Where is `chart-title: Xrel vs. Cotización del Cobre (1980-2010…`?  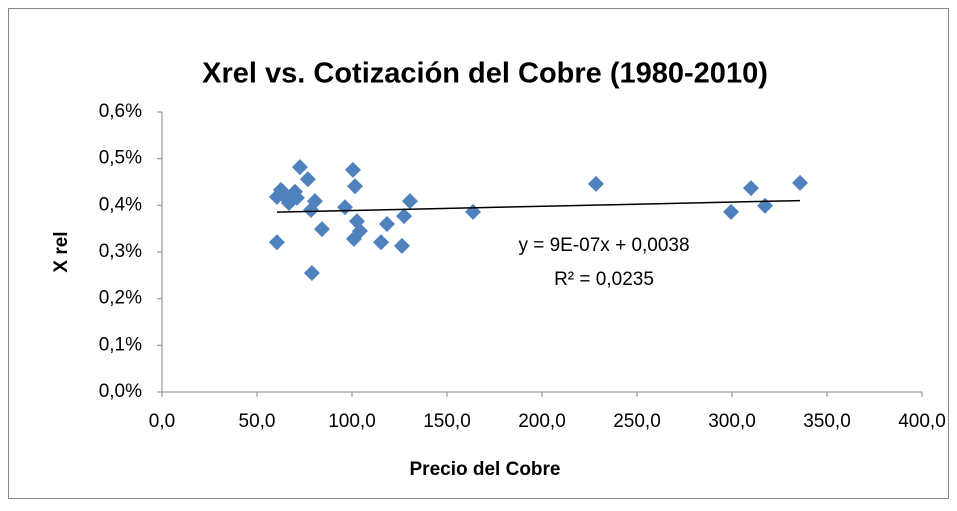 chart-title: Xrel vs. Cotización del Cobre (1980-2010… is located at coordinates (485, 74).